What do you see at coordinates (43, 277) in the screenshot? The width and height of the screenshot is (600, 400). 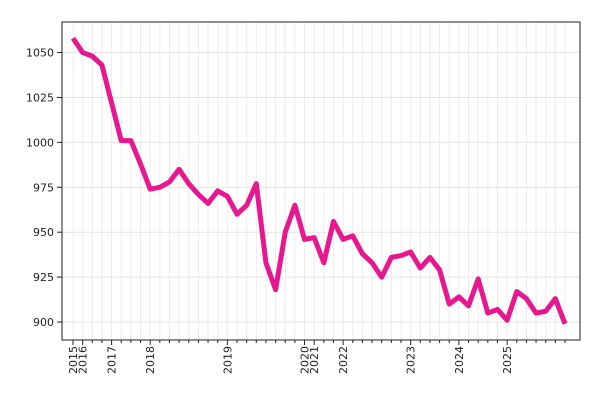 I see `y-tick-label: 925` at bounding box center [43, 277].